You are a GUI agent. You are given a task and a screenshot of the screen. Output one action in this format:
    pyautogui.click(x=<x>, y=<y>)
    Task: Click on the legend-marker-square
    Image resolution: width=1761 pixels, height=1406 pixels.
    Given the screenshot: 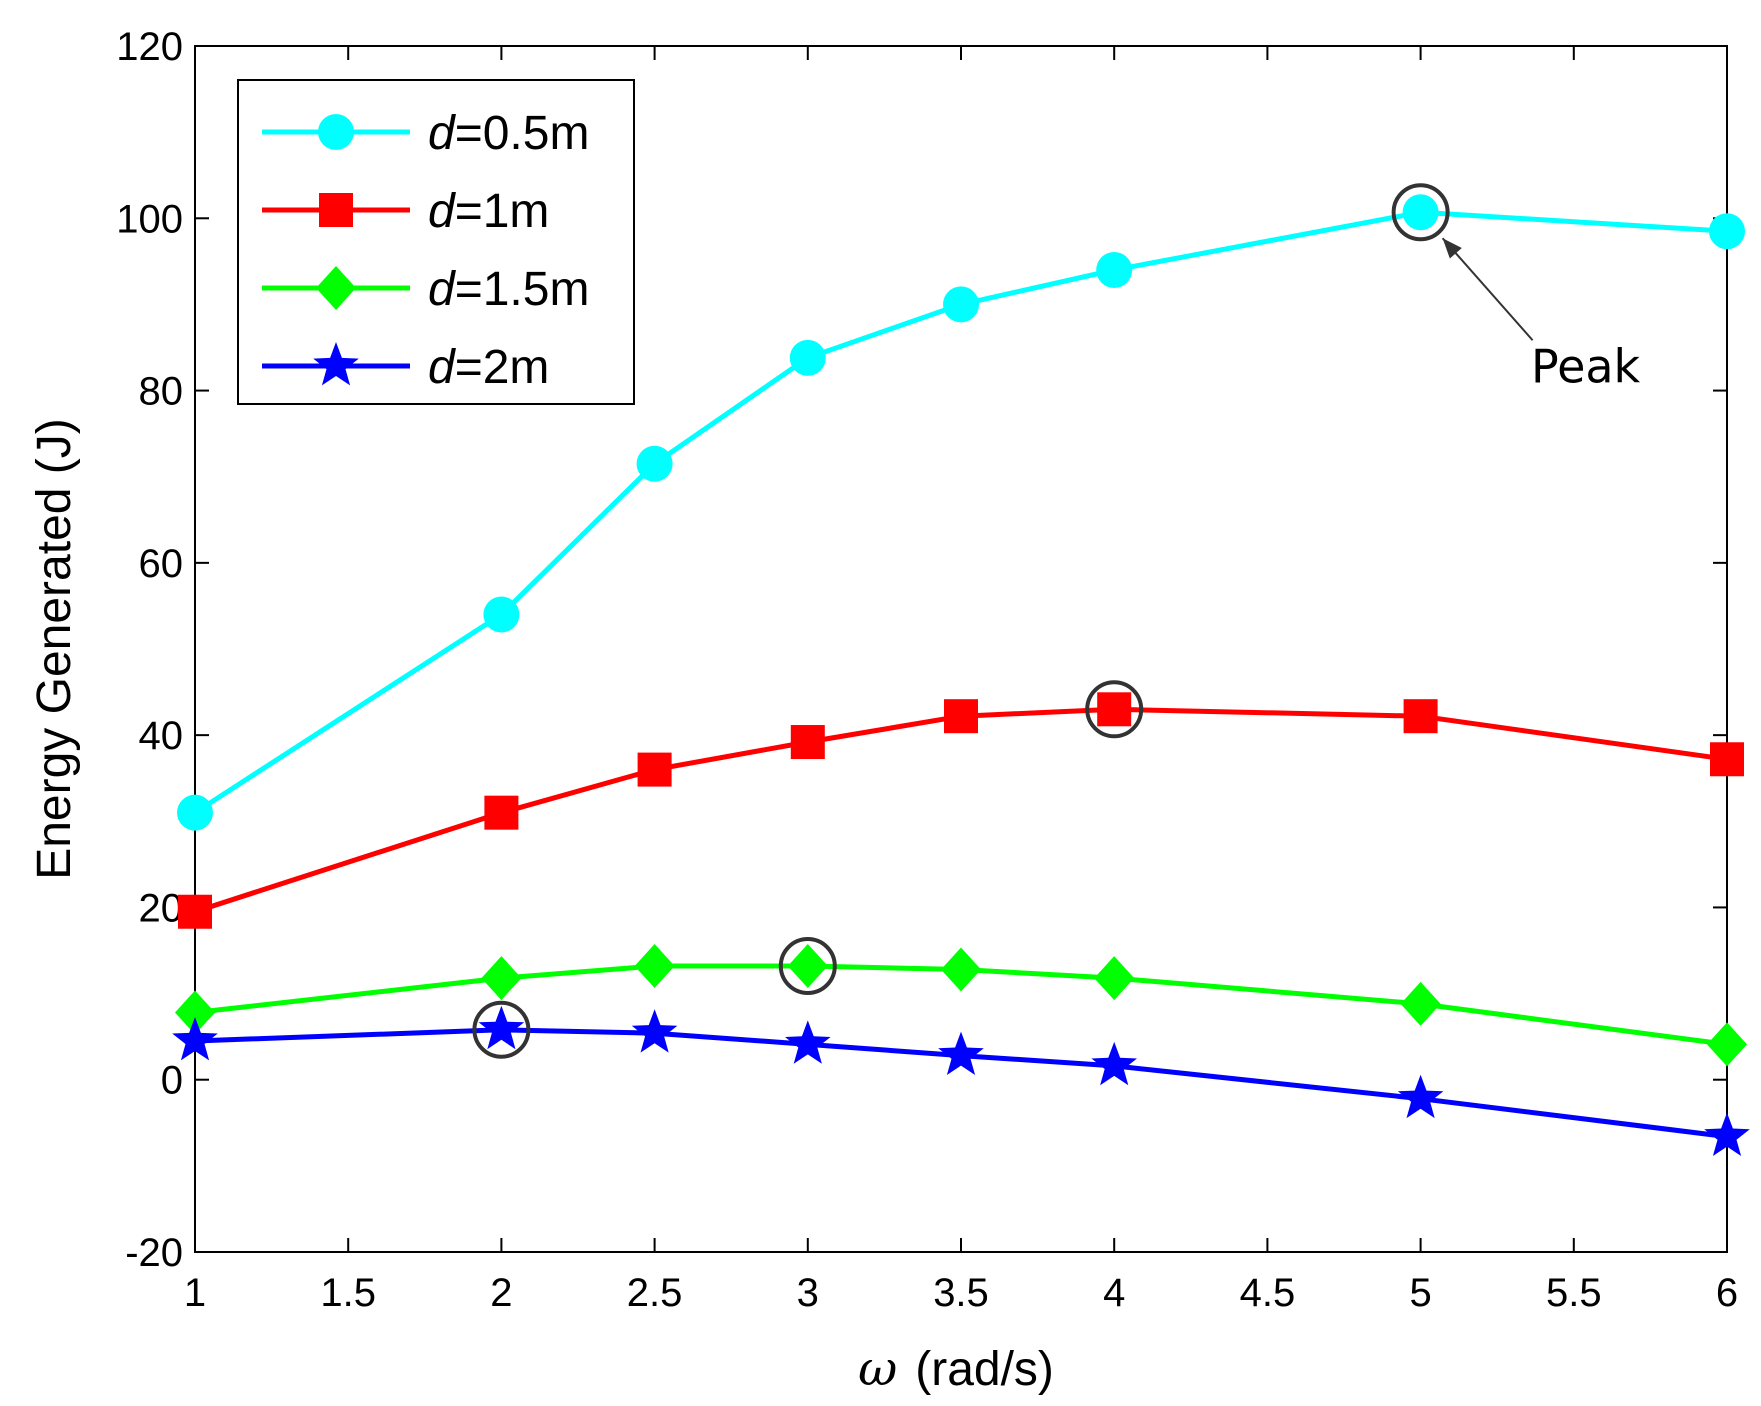 What is the action you would take?
    pyautogui.click(x=336, y=210)
    